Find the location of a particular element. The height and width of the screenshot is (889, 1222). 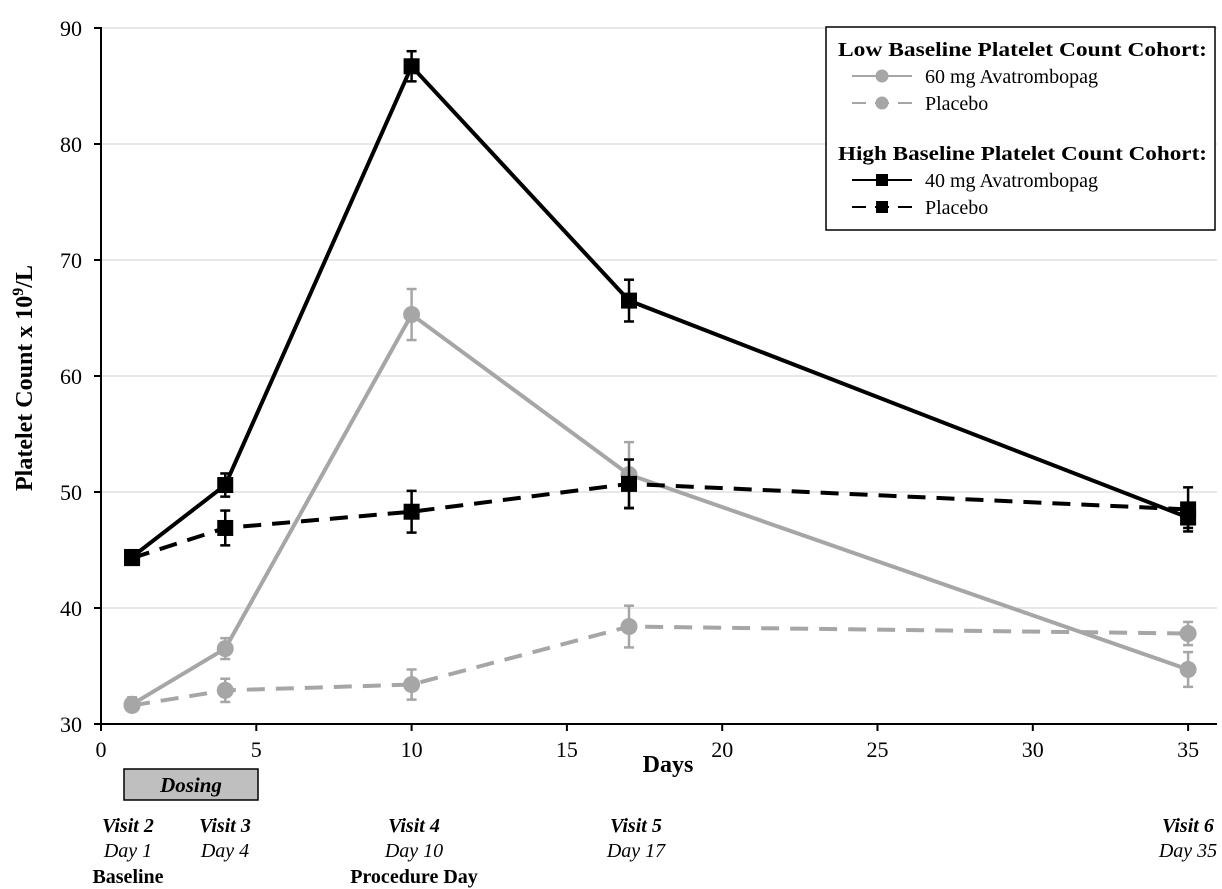

y-tick-label: 40 is located at coordinates (71, 608).